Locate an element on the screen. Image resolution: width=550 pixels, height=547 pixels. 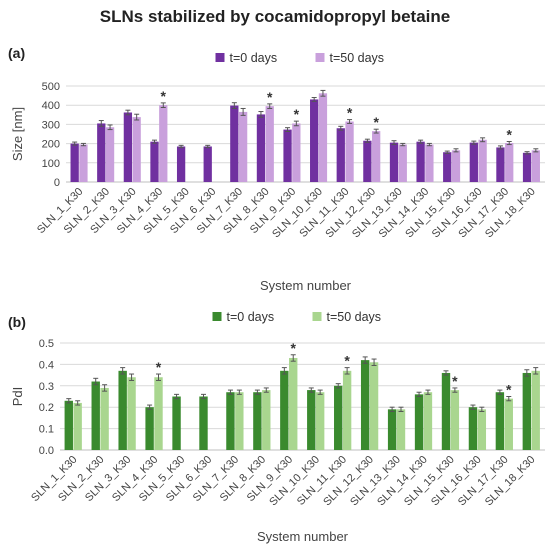
panel-label: (a) is located at coordinates (16, 53).